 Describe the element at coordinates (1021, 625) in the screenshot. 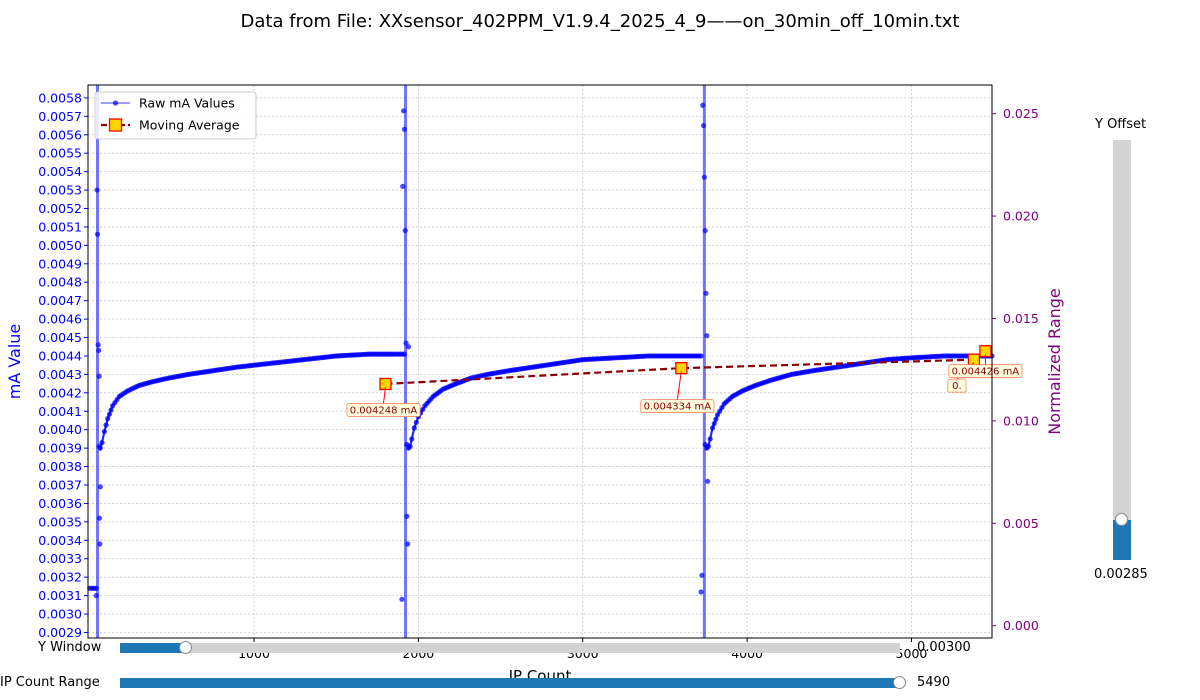

I see `y2-tick-label: 0.000` at that location.